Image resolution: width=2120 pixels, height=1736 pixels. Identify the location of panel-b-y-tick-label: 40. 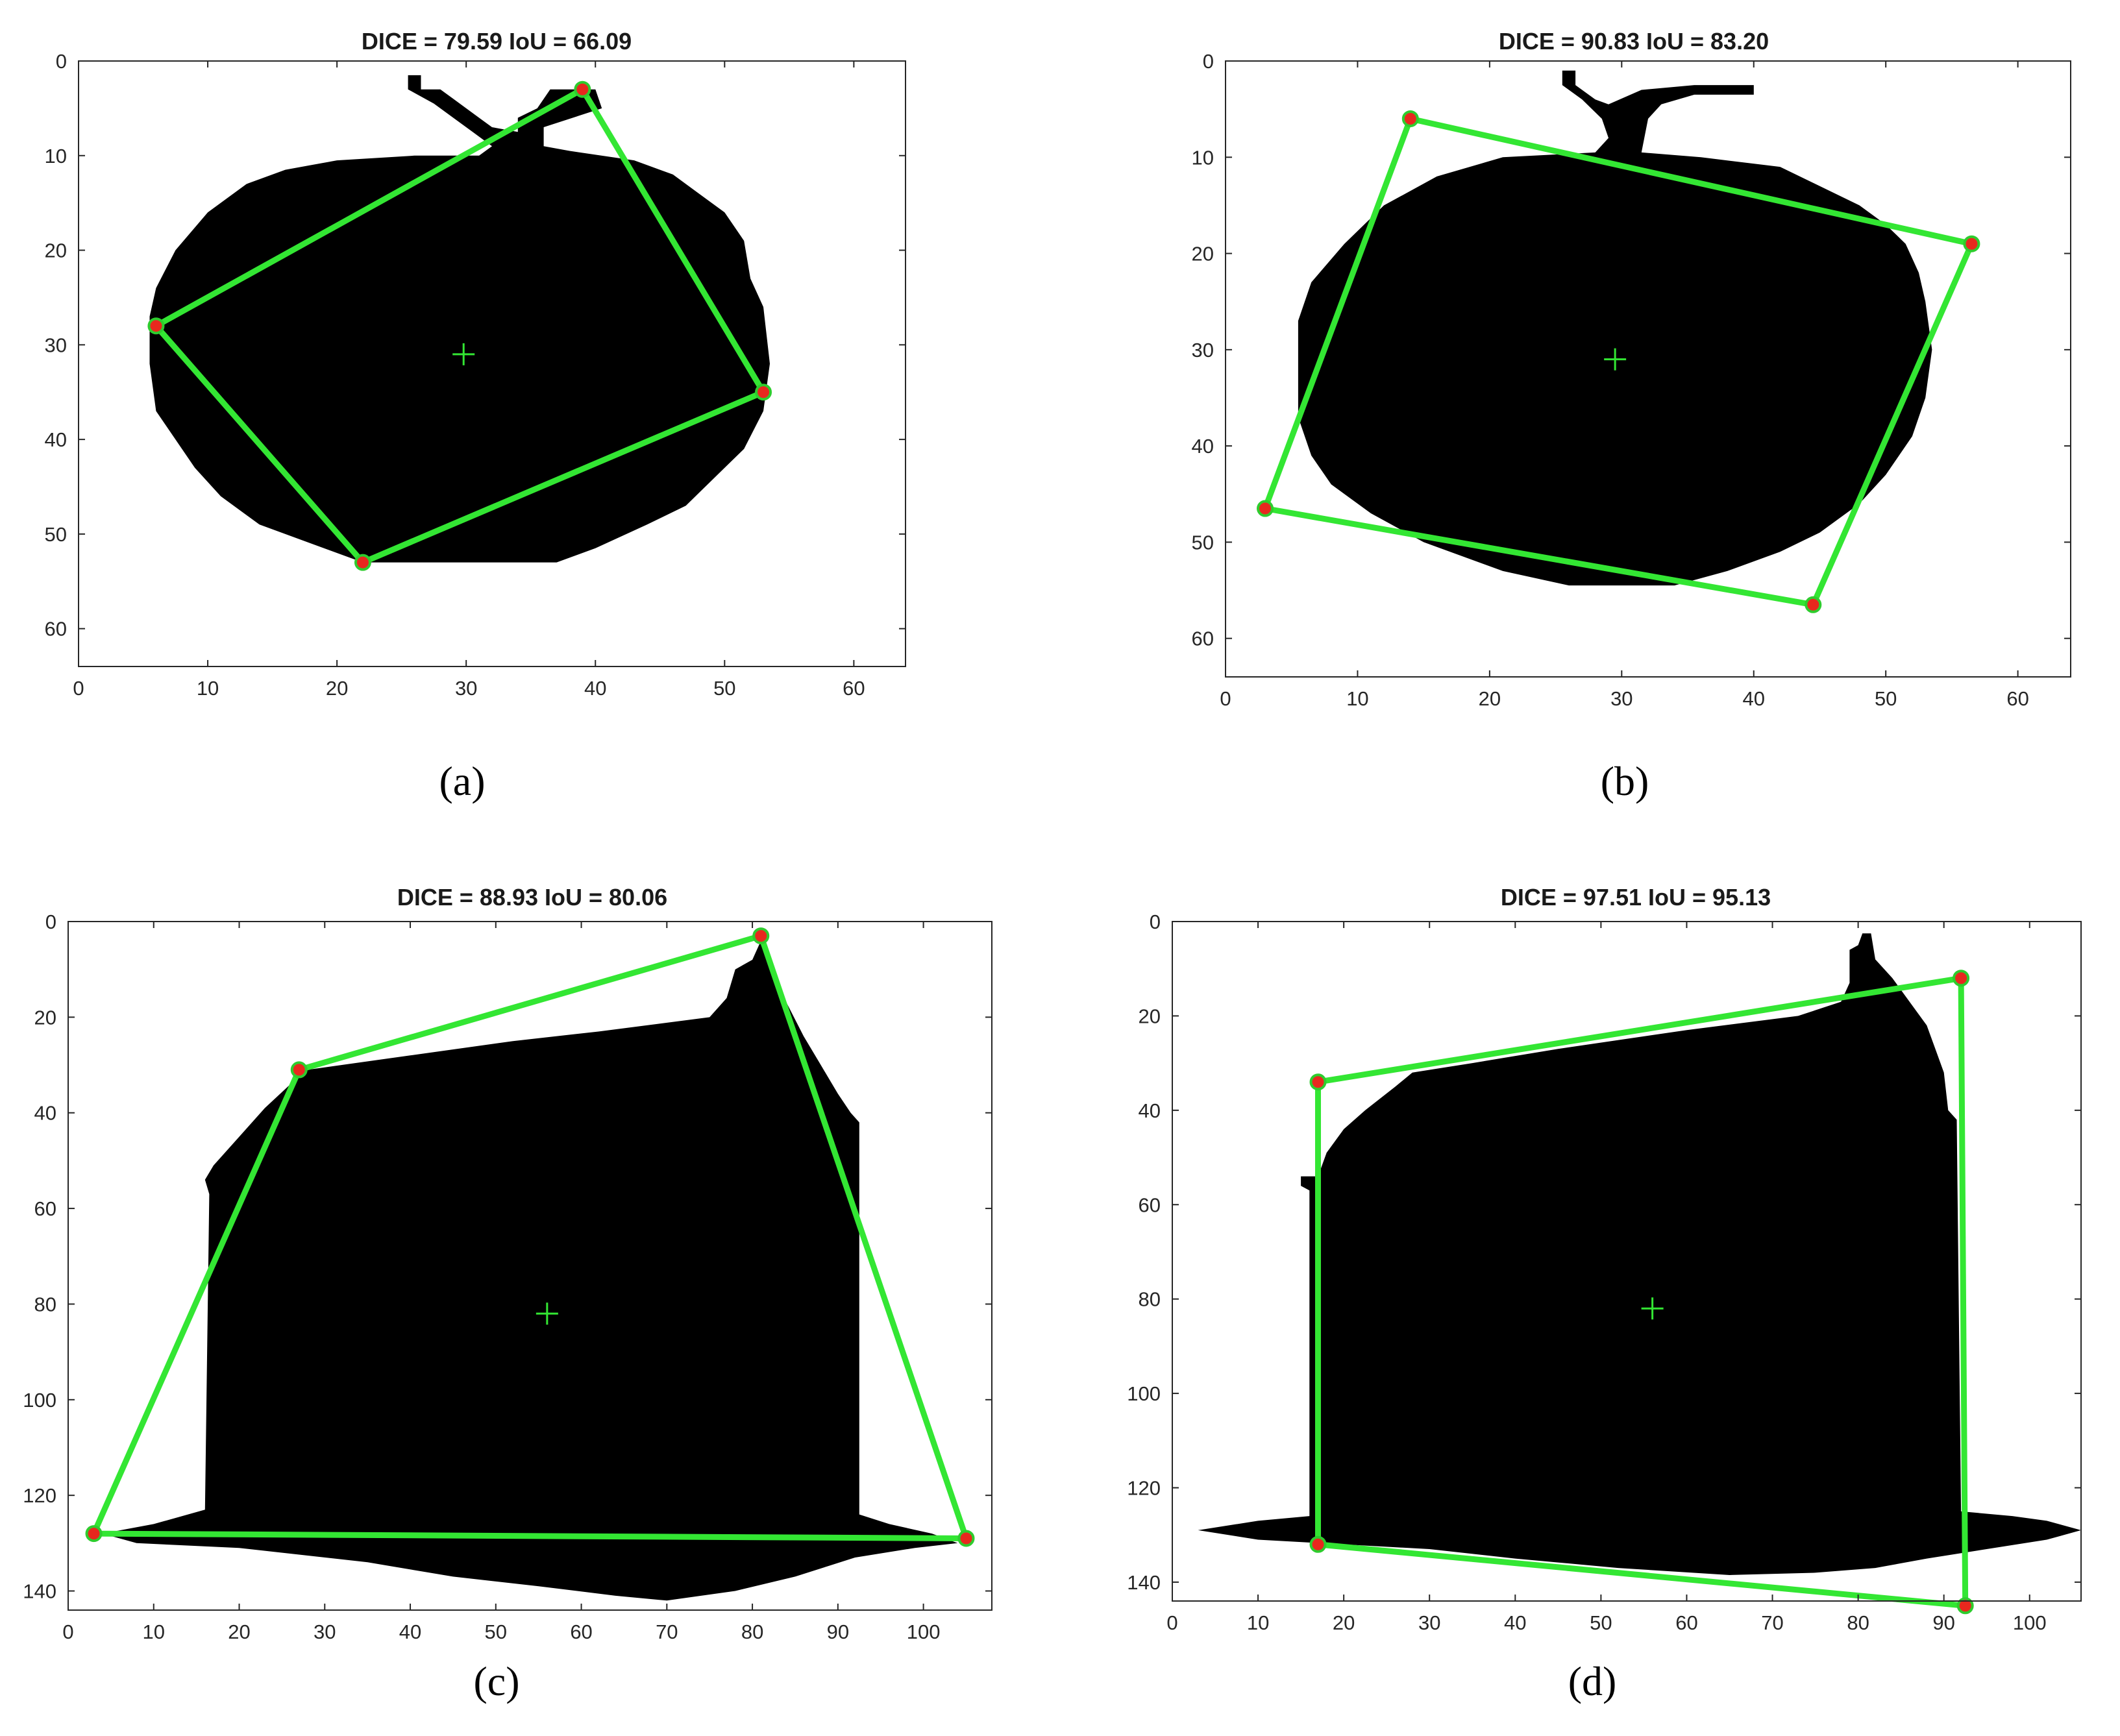
(1203, 446).